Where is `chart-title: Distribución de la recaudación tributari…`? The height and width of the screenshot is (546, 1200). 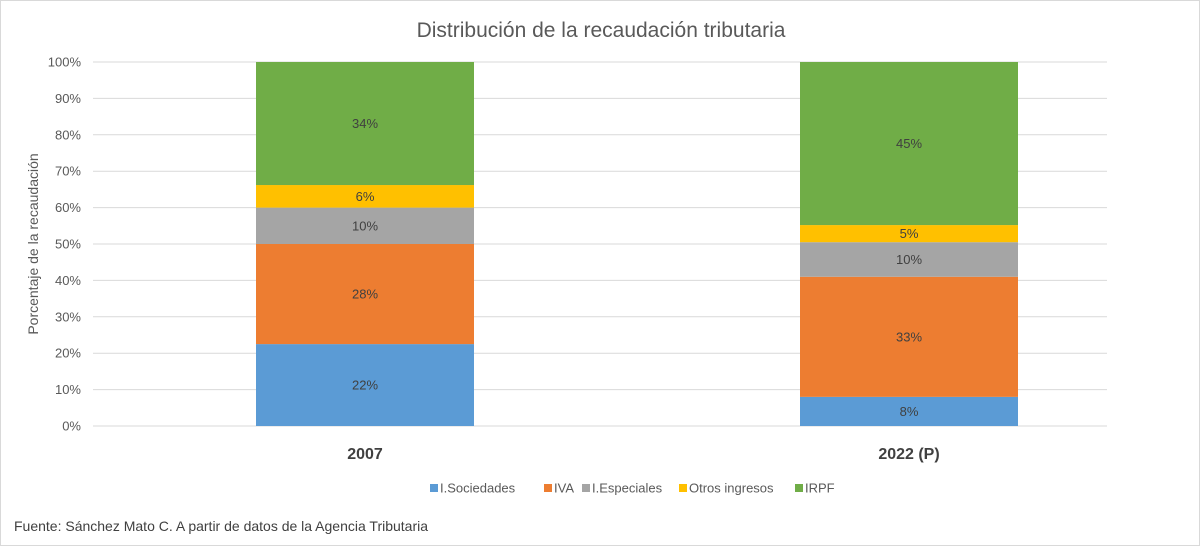
chart-title: Distribución de la recaudación tributari… is located at coordinates (601, 30).